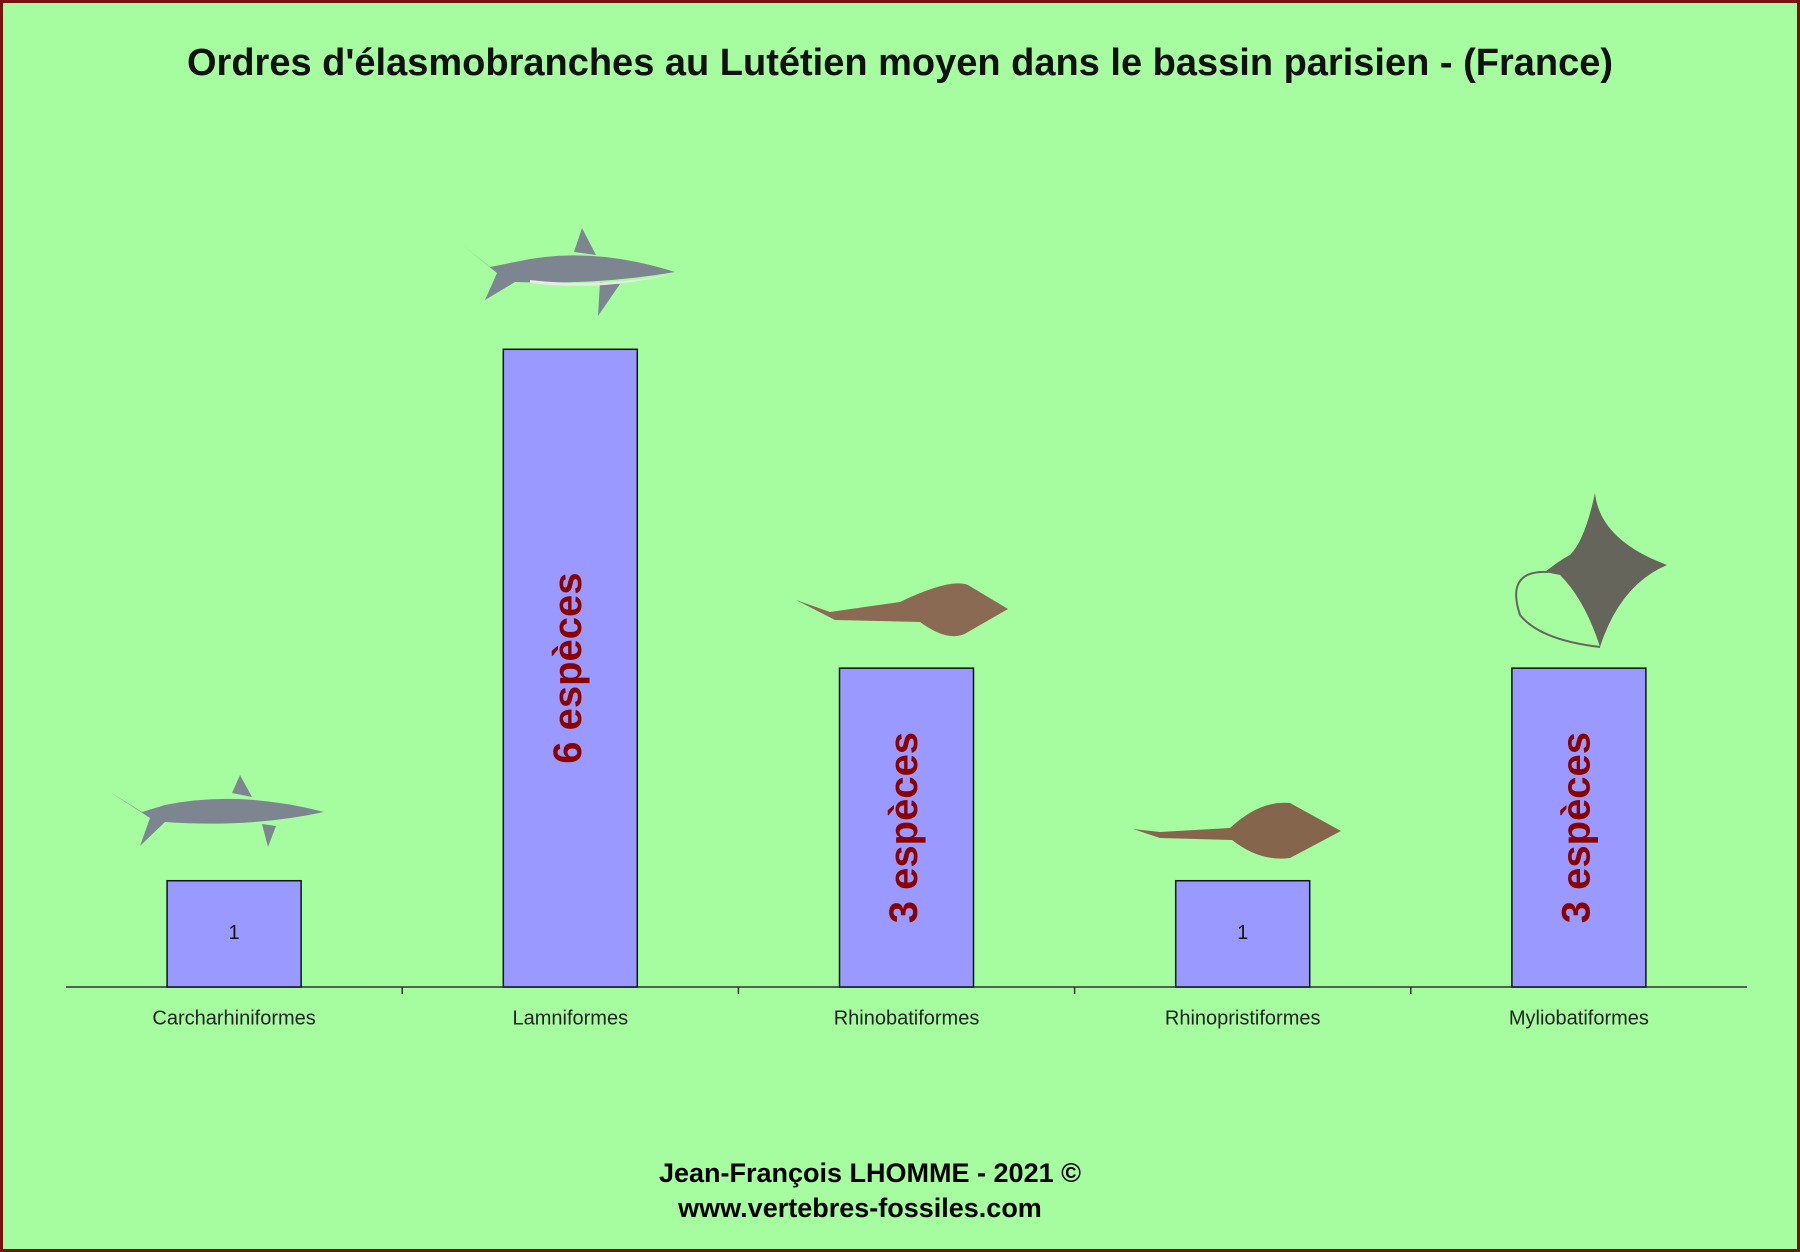 This screenshot has height=1252, width=1800. Describe the element at coordinates (233, 1018) in the screenshot. I see `x-tick-label: Carcharhiniformes` at that location.